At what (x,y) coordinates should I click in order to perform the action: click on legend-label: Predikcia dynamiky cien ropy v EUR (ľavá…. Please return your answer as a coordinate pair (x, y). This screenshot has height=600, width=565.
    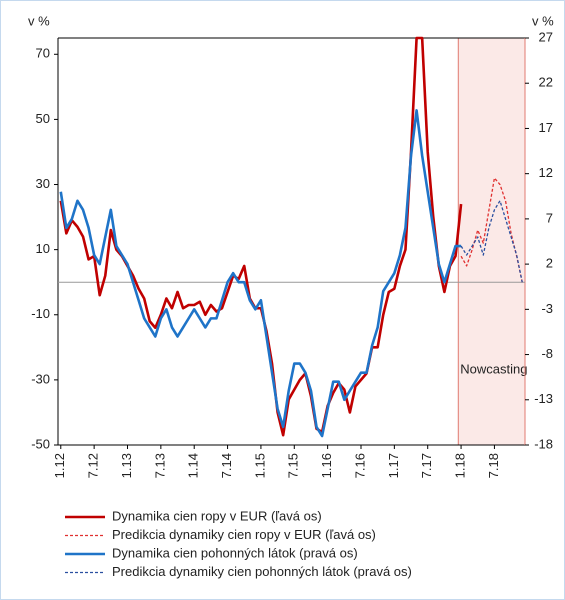
    Looking at the image, I should click on (244, 534).